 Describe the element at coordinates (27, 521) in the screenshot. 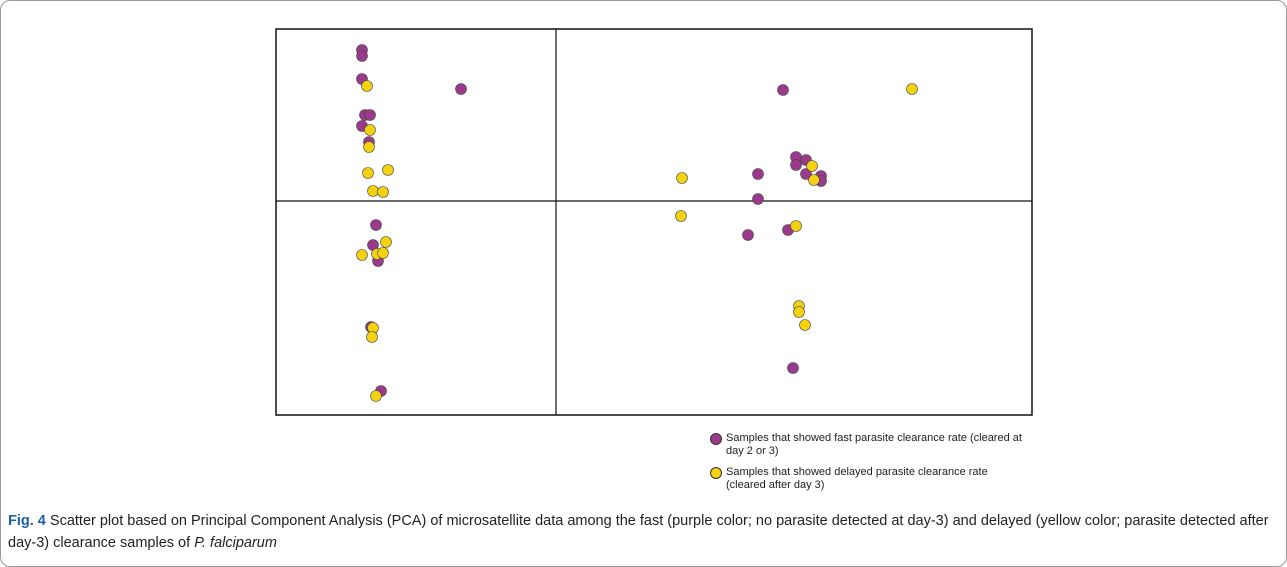

I see `caption-label: Fig. 4` at that location.